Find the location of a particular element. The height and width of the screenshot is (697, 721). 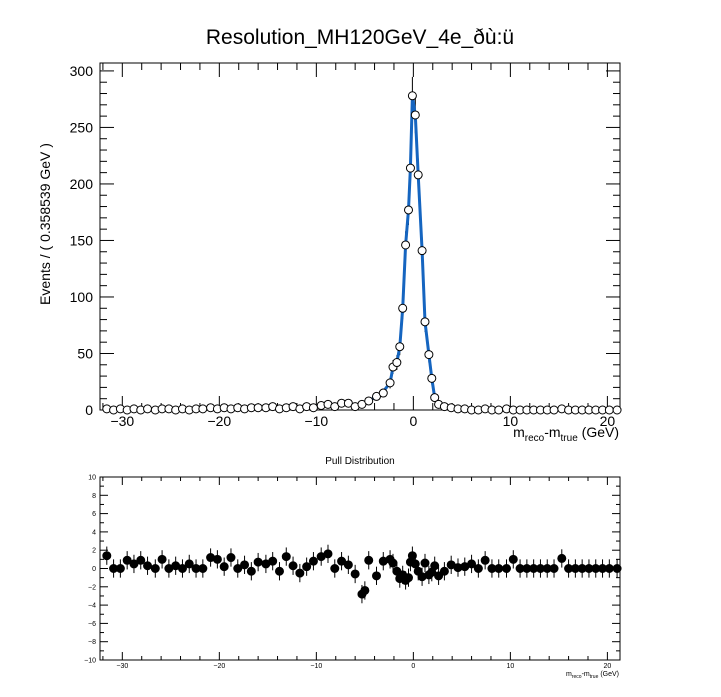

main-x-axis-label: mreco-mtrue (GeV) is located at coordinates (566, 434).